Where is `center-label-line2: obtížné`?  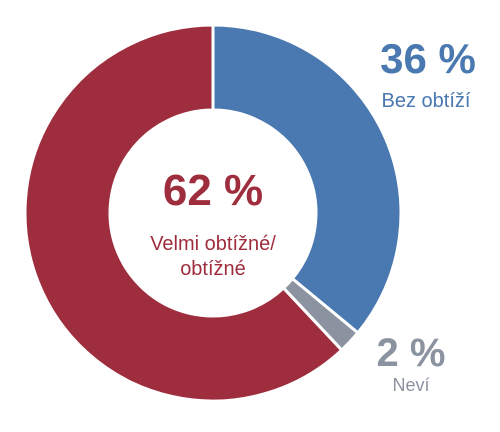
center-label-line2: obtížné is located at coordinates (213, 269).